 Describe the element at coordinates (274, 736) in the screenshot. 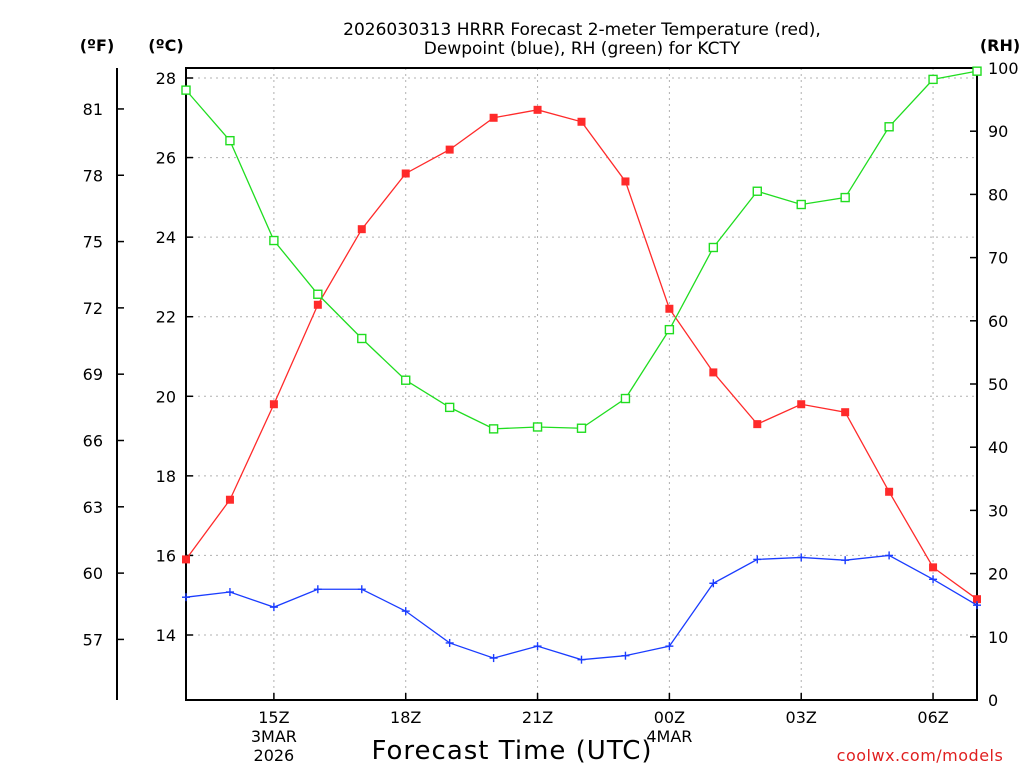

I see `x-tick-date-label: 3MAR` at that location.